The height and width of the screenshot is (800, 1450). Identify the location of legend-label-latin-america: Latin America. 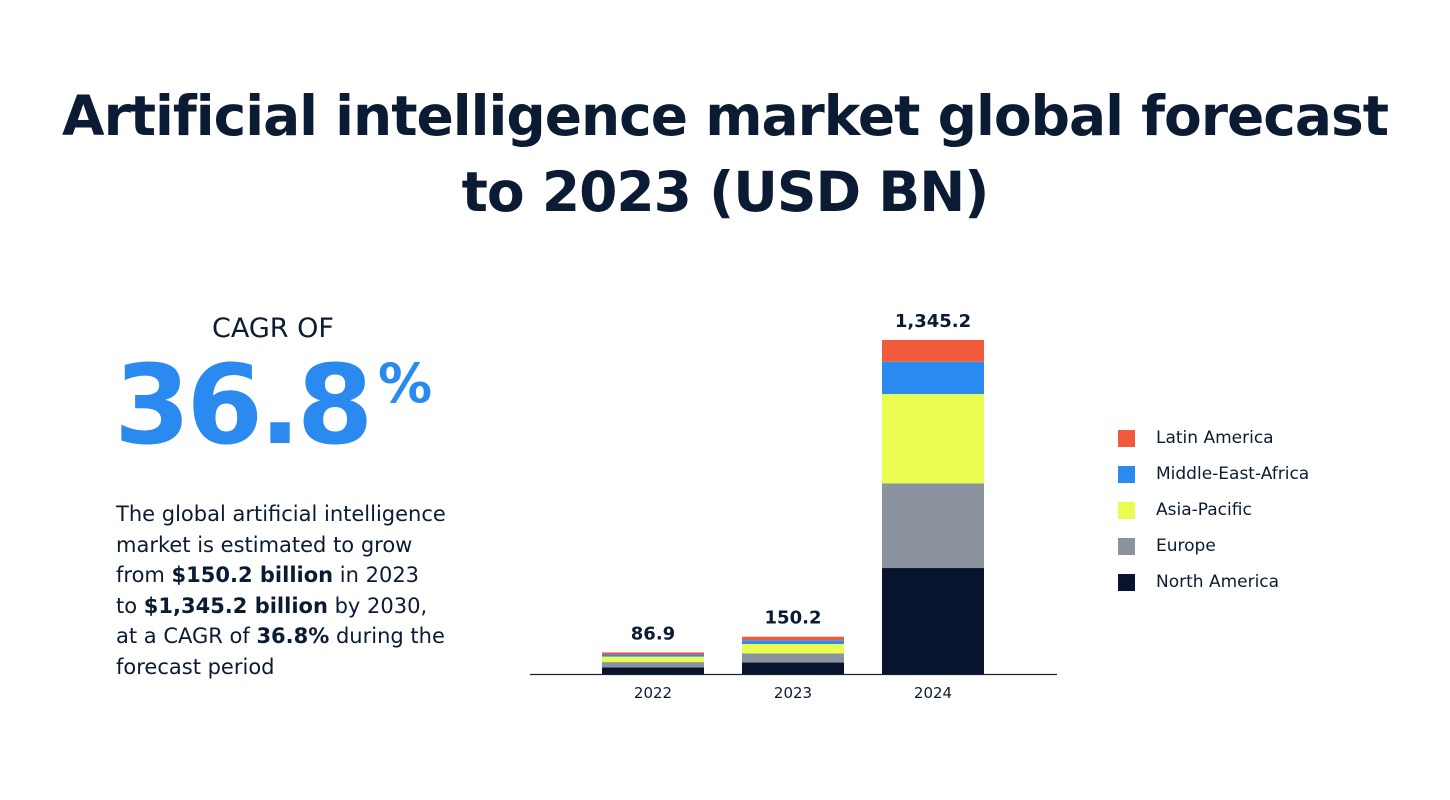
(1215, 438).